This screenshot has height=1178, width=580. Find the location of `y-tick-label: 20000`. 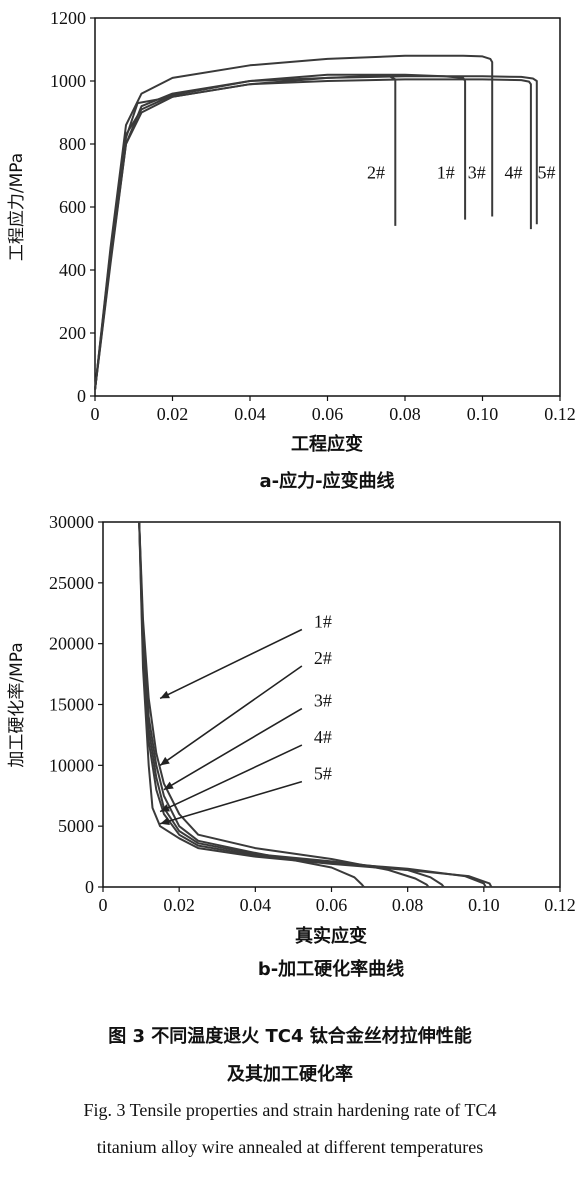

y-tick-label: 20000 is located at coordinates (71, 644).